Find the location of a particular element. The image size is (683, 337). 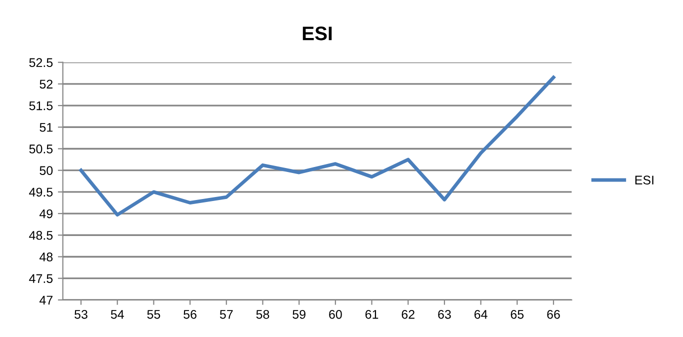

legend-label: ESI is located at coordinates (644, 180).